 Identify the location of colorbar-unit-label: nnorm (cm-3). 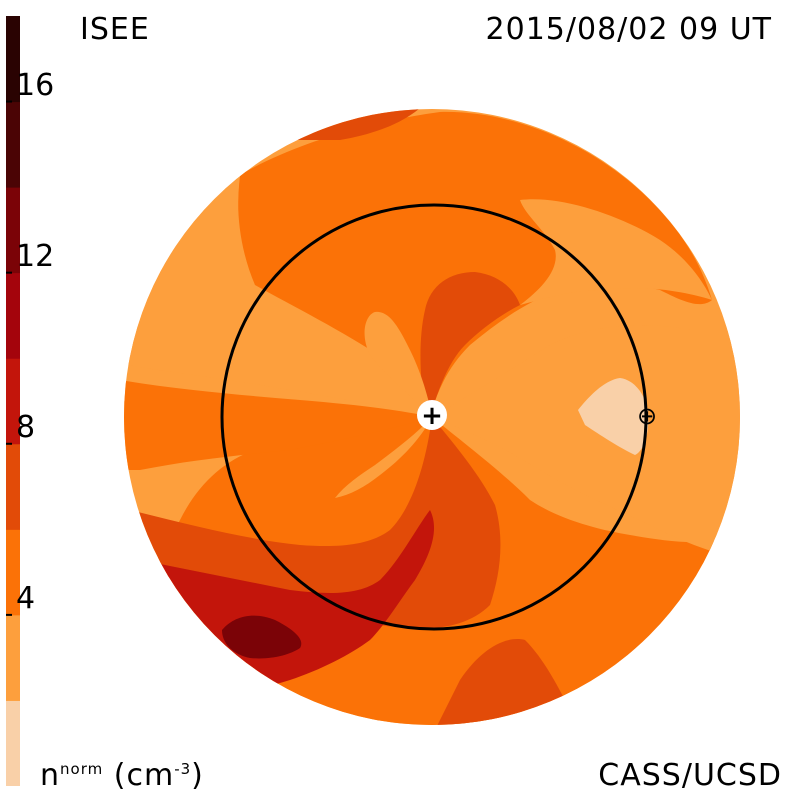
(122, 775).